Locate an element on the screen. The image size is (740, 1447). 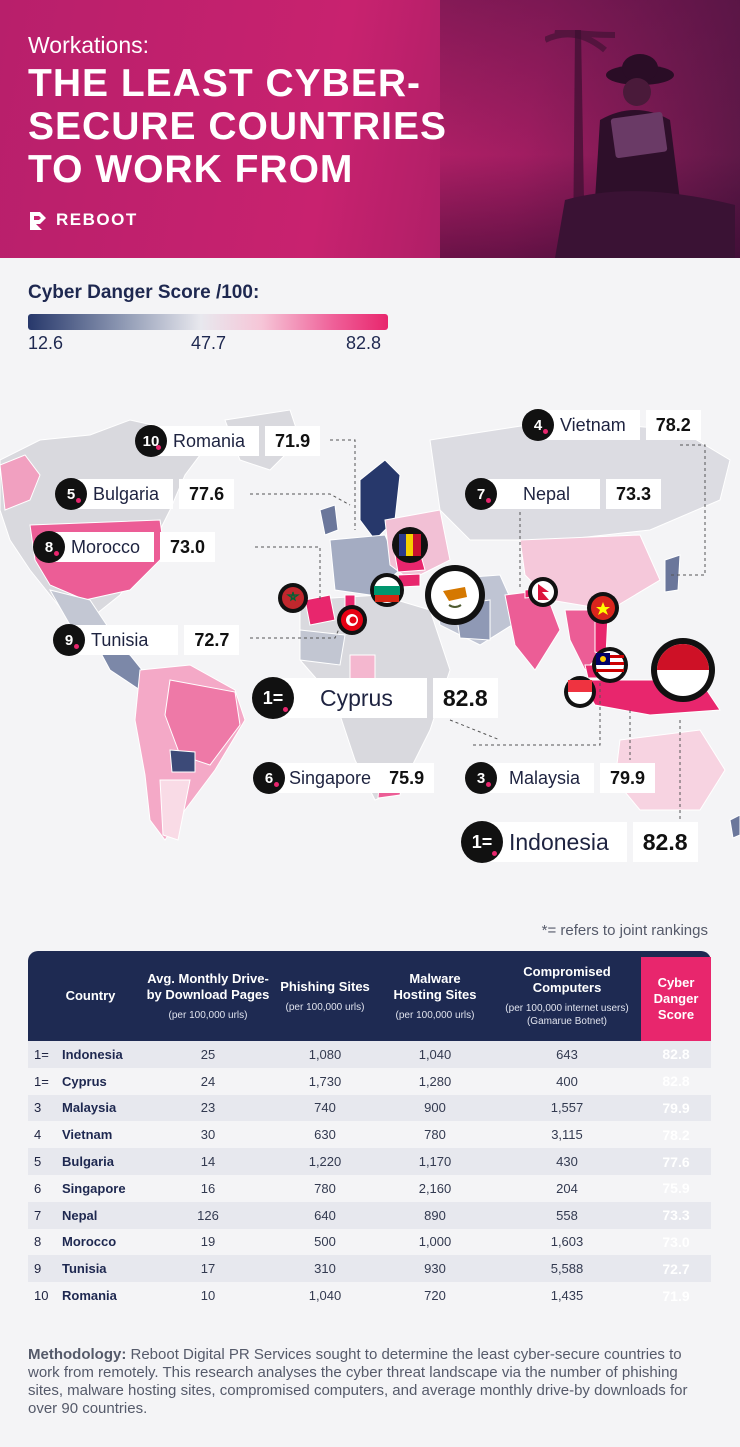
table-row: 4 Vietnam 30 630 780 3,115 78.2 is located at coordinates (369, 1135).